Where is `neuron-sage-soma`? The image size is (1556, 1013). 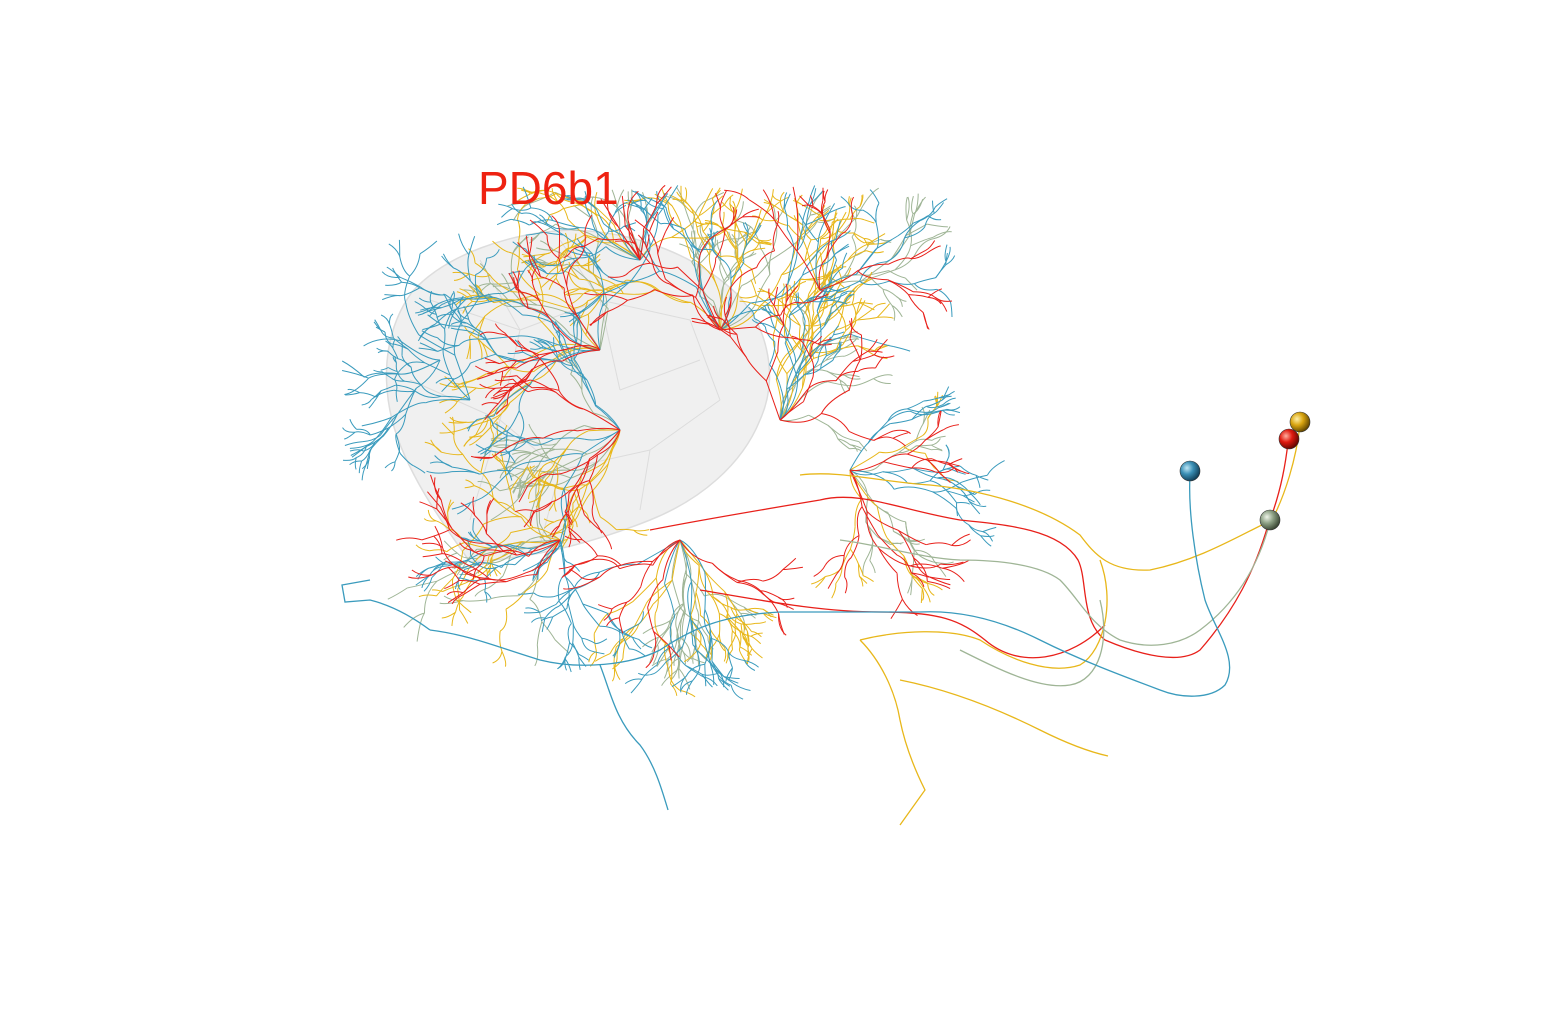 neuron-sage-soma is located at coordinates (1270, 520).